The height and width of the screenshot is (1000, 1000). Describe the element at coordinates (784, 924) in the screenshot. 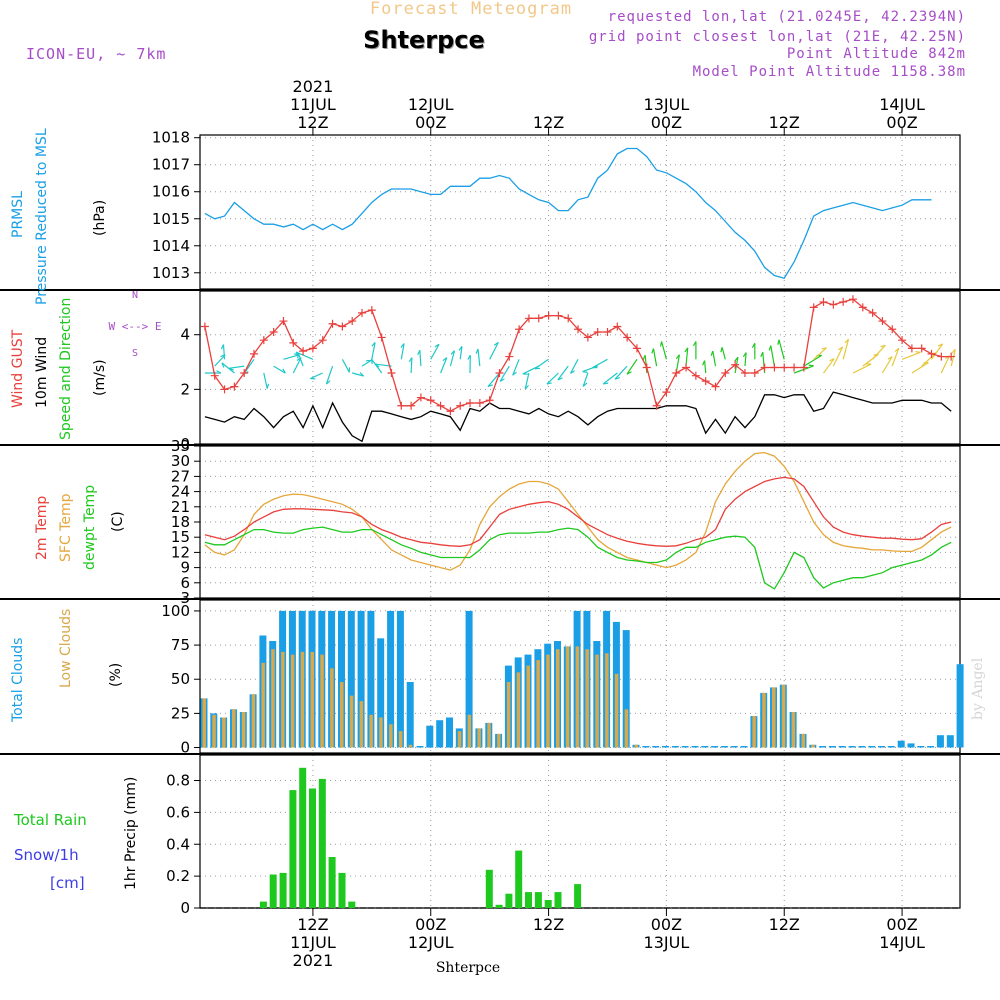

I see `bottom-time-label: 12Z` at that location.